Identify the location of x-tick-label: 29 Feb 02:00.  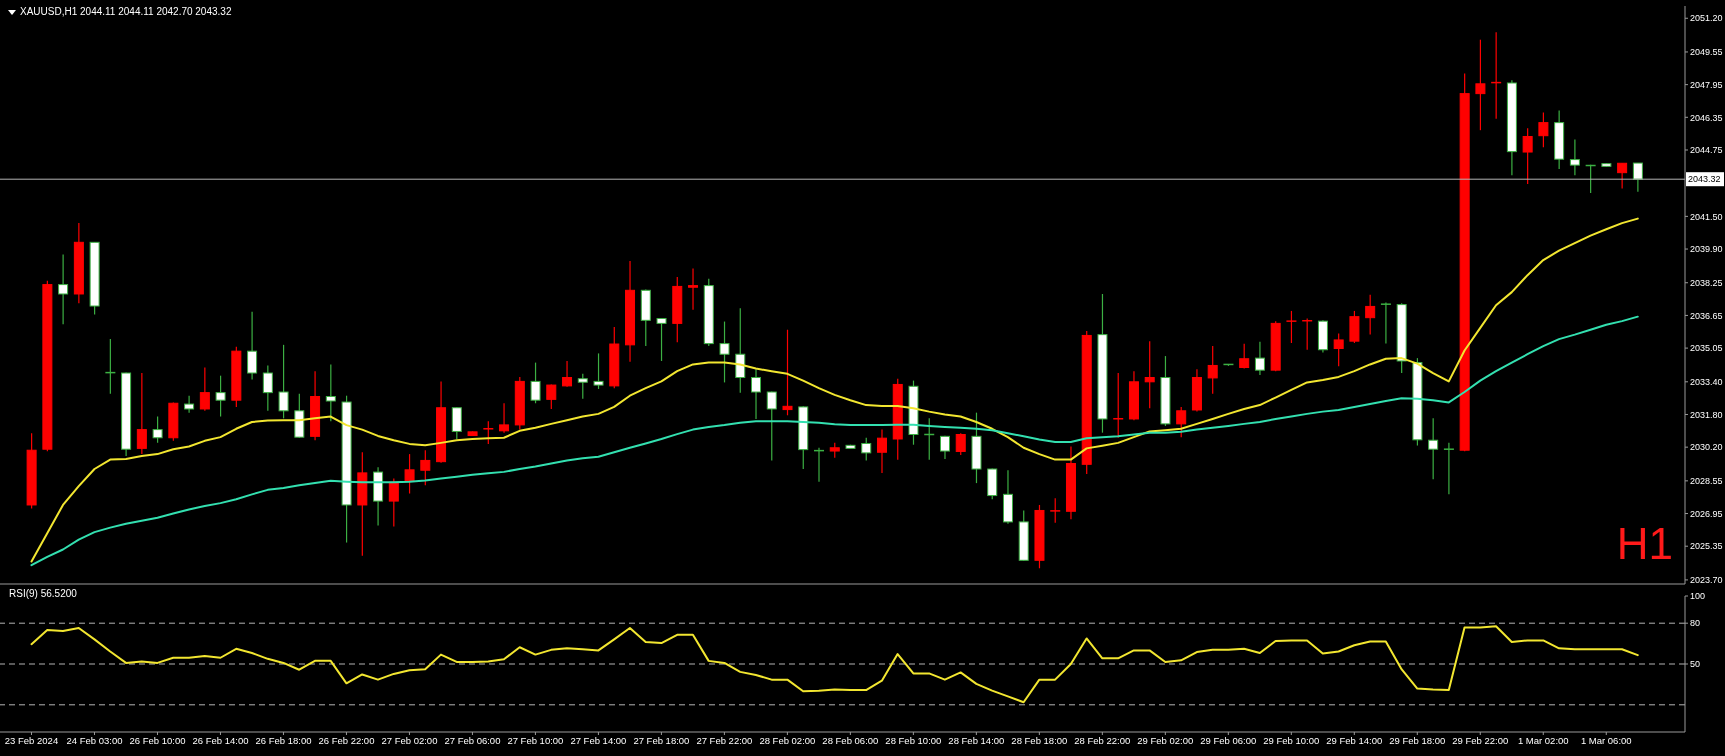
(1165, 740).